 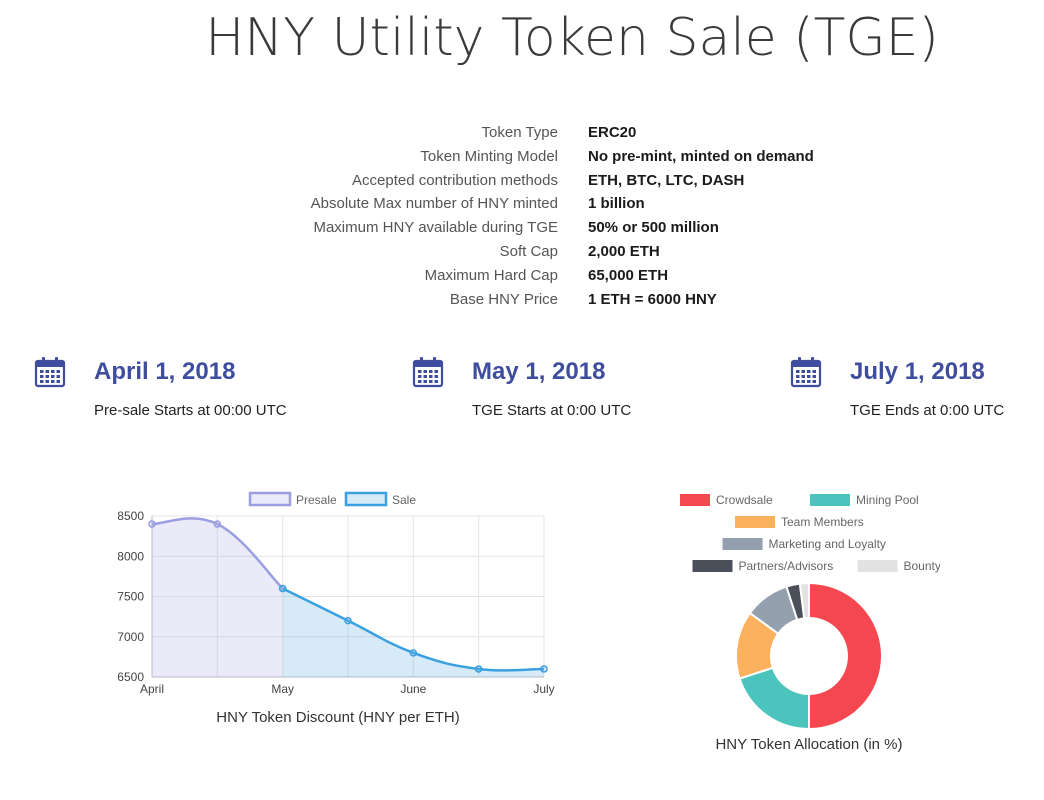 What do you see at coordinates (366, 499) in the screenshot?
I see `legend-swatch-sale` at bounding box center [366, 499].